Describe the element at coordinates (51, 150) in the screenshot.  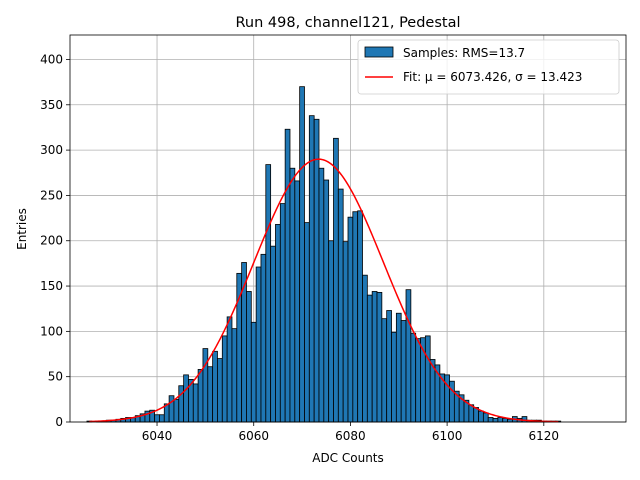
I see `y-tick-label: 300` at that location.